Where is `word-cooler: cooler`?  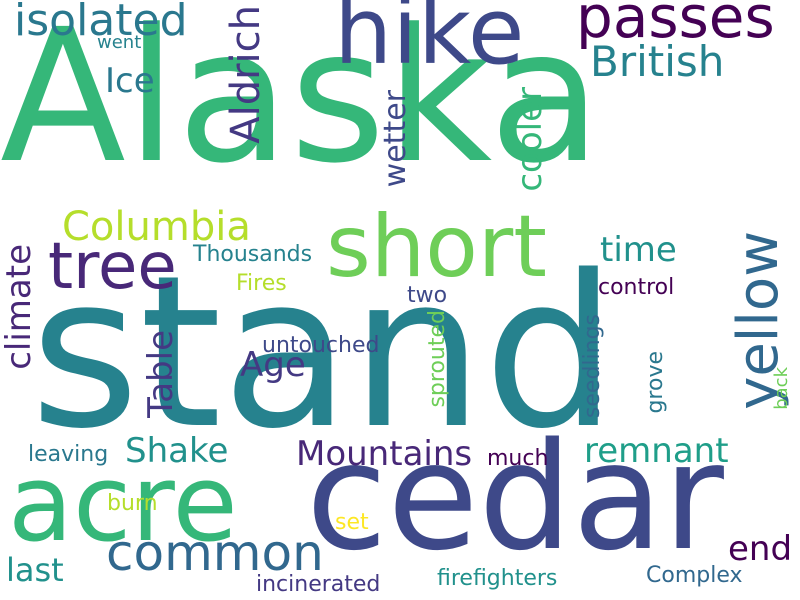
word-cooler: cooler is located at coordinates (530, 139).